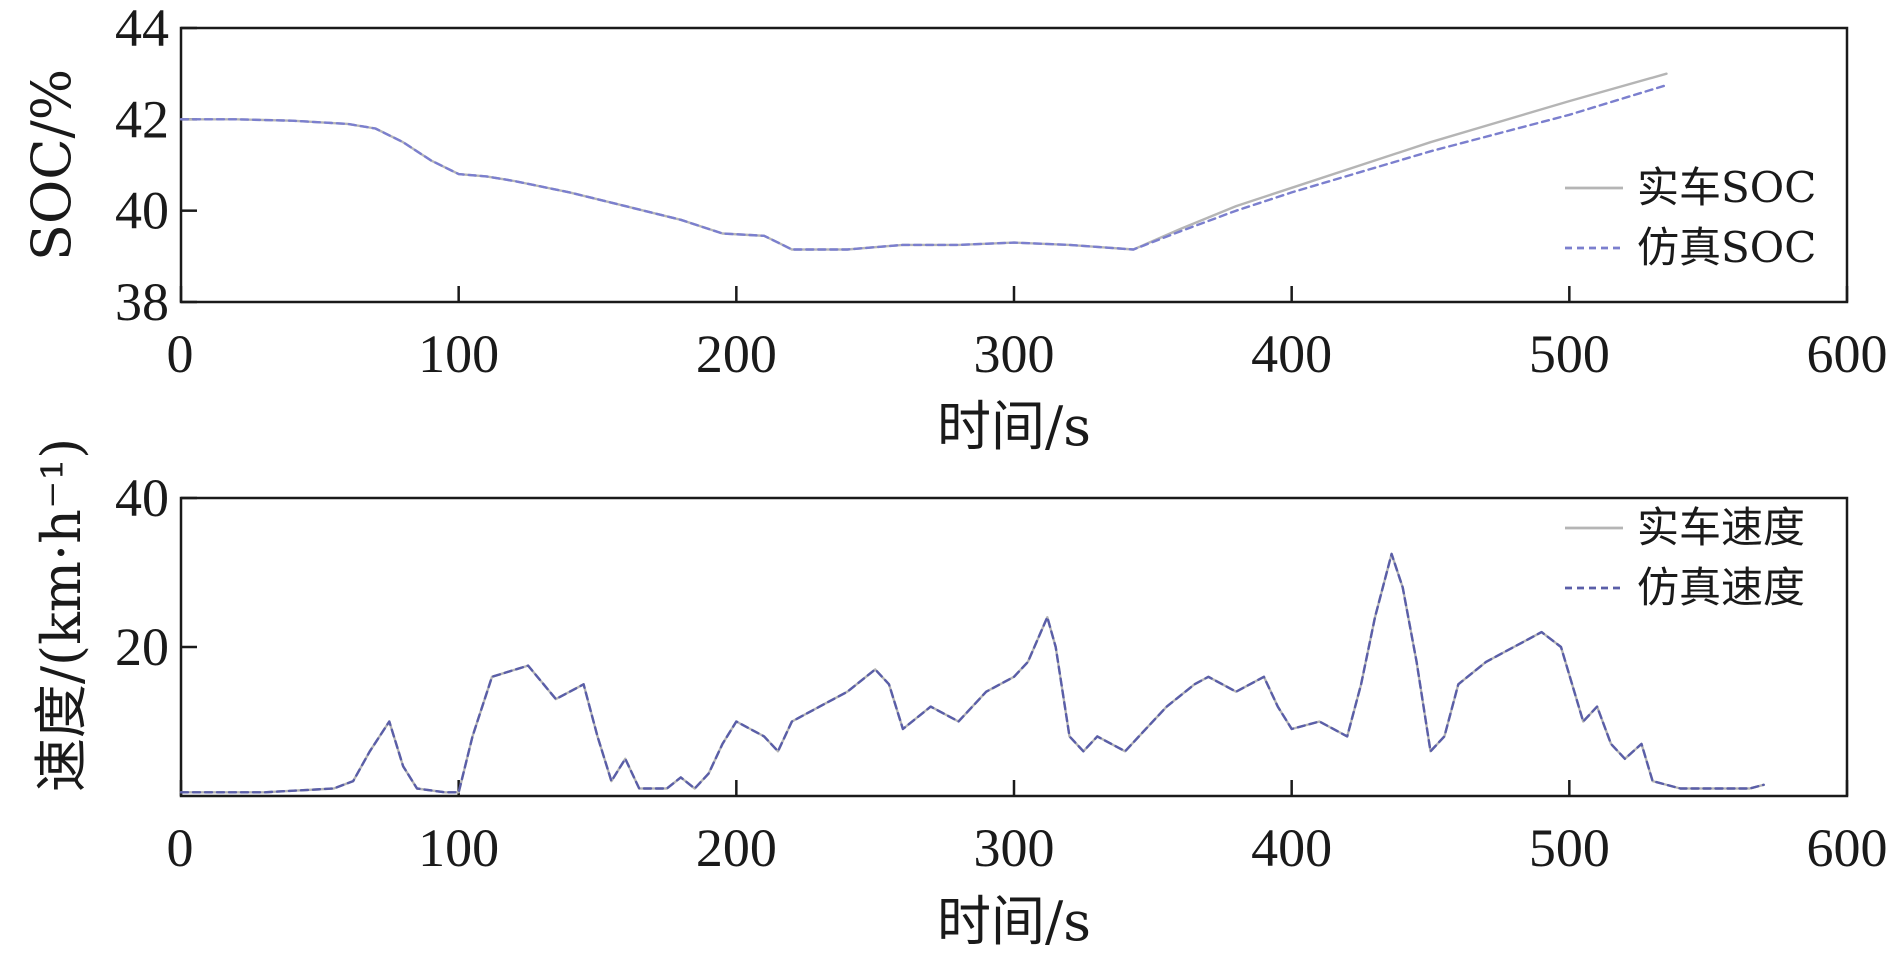 This screenshot has width=1898, height=963. What do you see at coordinates (51, 165) in the screenshot?
I see `soc-y-axis-title: SOC/%` at bounding box center [51, 165].